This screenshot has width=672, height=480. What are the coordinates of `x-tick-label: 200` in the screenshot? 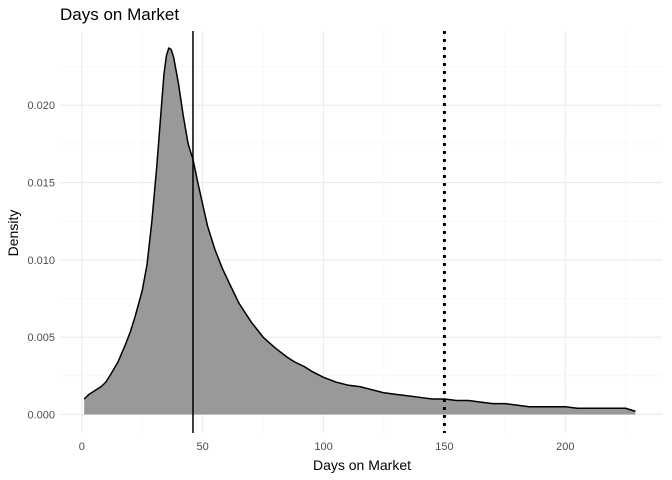 It's located at (565, 447).